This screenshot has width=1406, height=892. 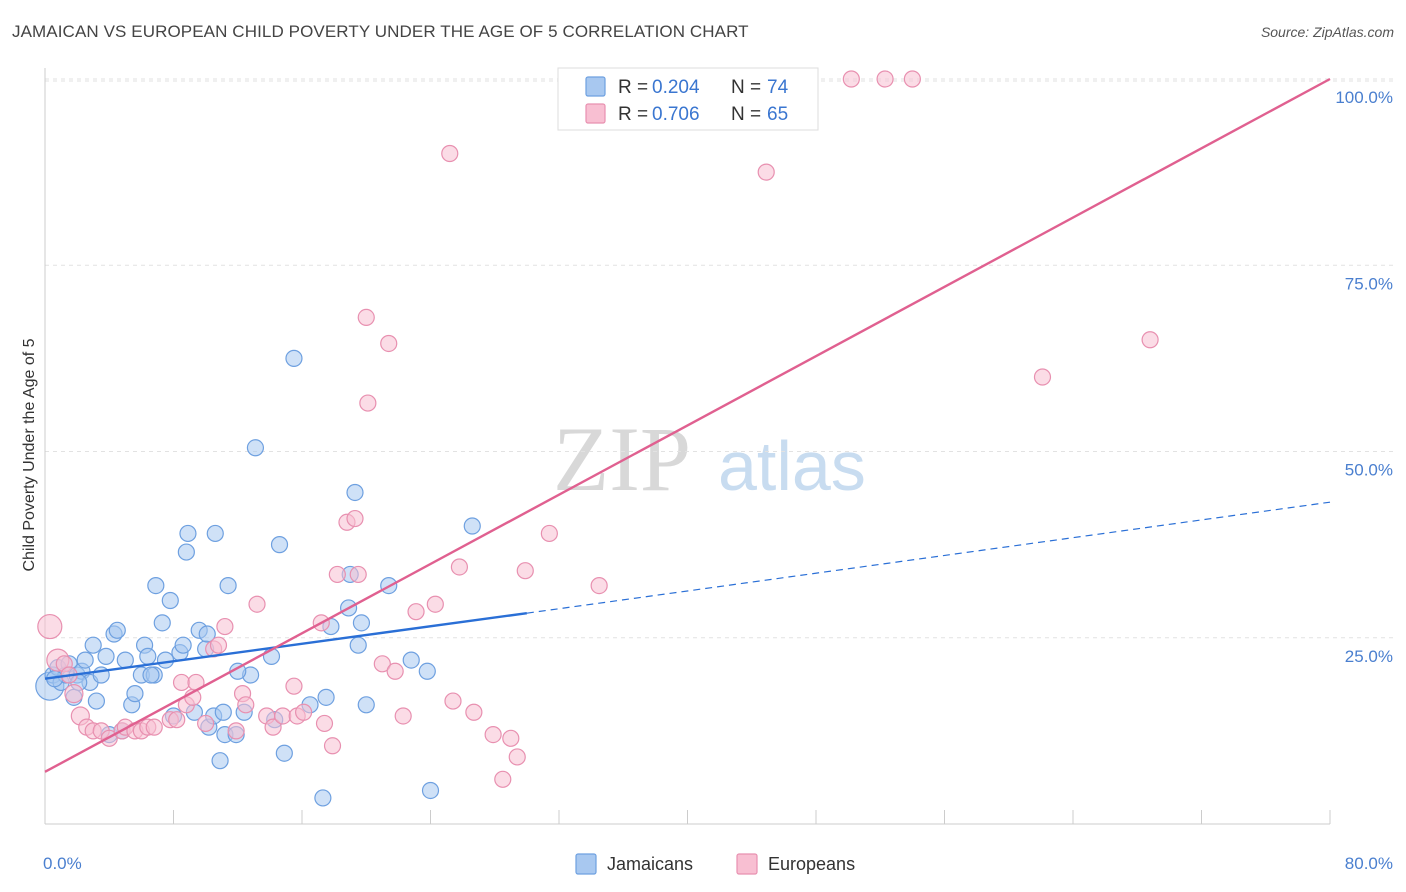 What do you see at coordinates (1327, 32) in the screenshot?
I see `source-label: Source: ZipAtlas.com` at bounding box center [1327, 32].